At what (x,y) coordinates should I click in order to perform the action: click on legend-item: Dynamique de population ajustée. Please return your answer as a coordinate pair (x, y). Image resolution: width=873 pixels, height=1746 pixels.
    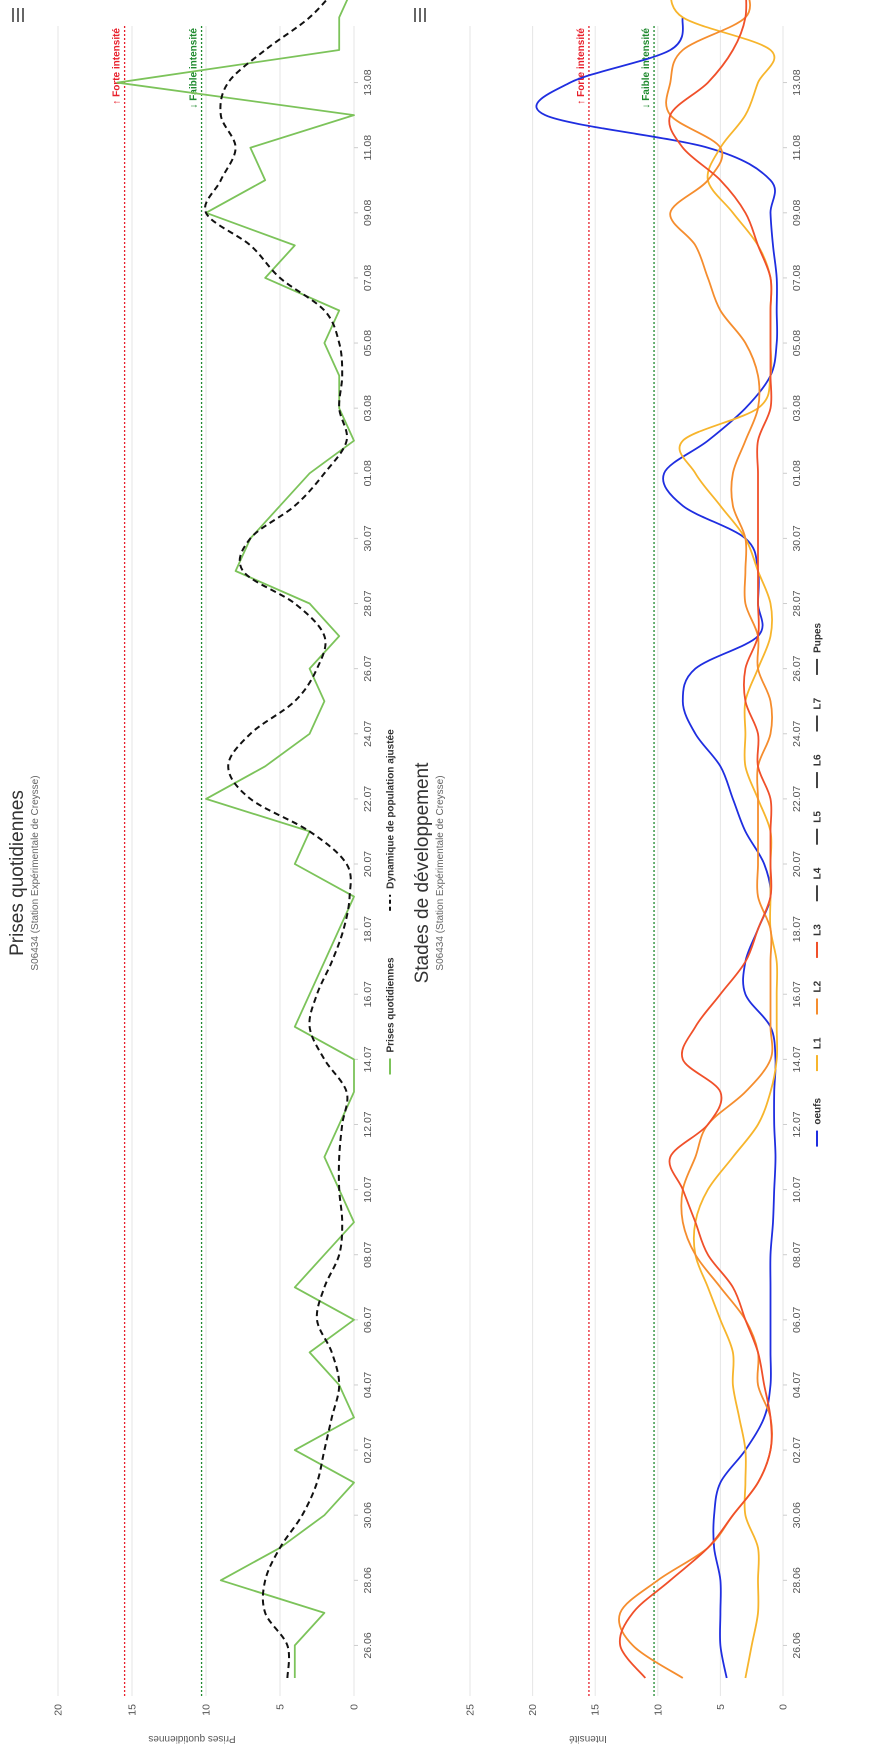
    Looking at the image, I should click on (391, 820).